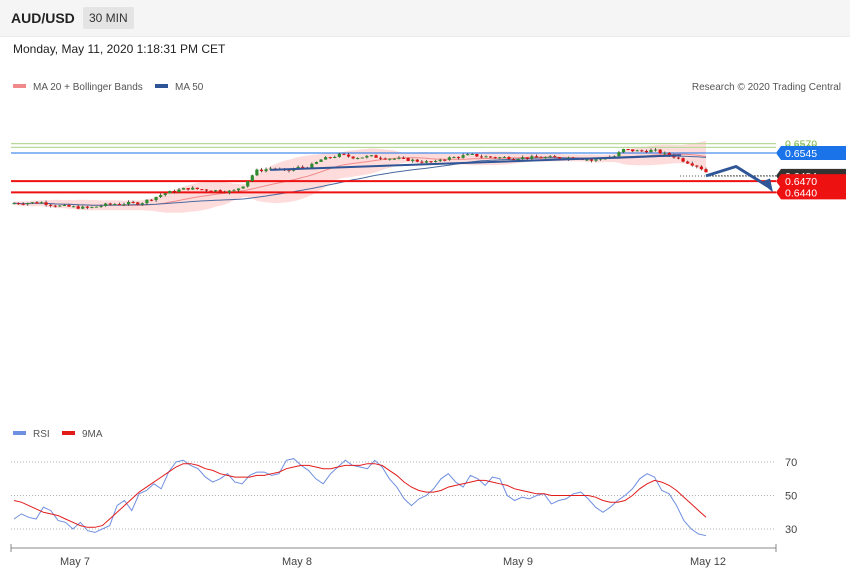 This screenshot has width=850, height=576. I want to click on ma9-legend-swatch, so click(68, 433).